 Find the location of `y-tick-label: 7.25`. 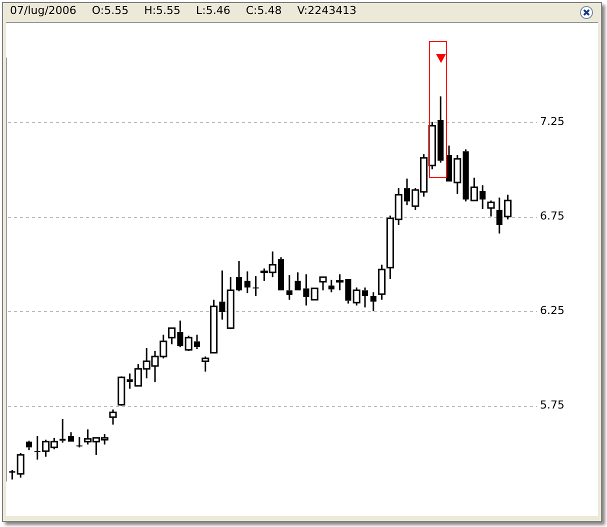

y-tick-label: 7.25 is located at coordinates (552, 121).